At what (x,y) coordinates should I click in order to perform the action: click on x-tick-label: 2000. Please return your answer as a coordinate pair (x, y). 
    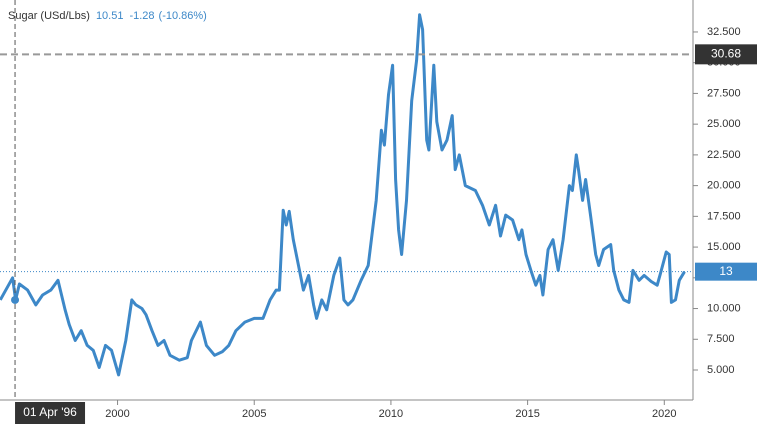
    Looking at the image, I should click on (117, 414).